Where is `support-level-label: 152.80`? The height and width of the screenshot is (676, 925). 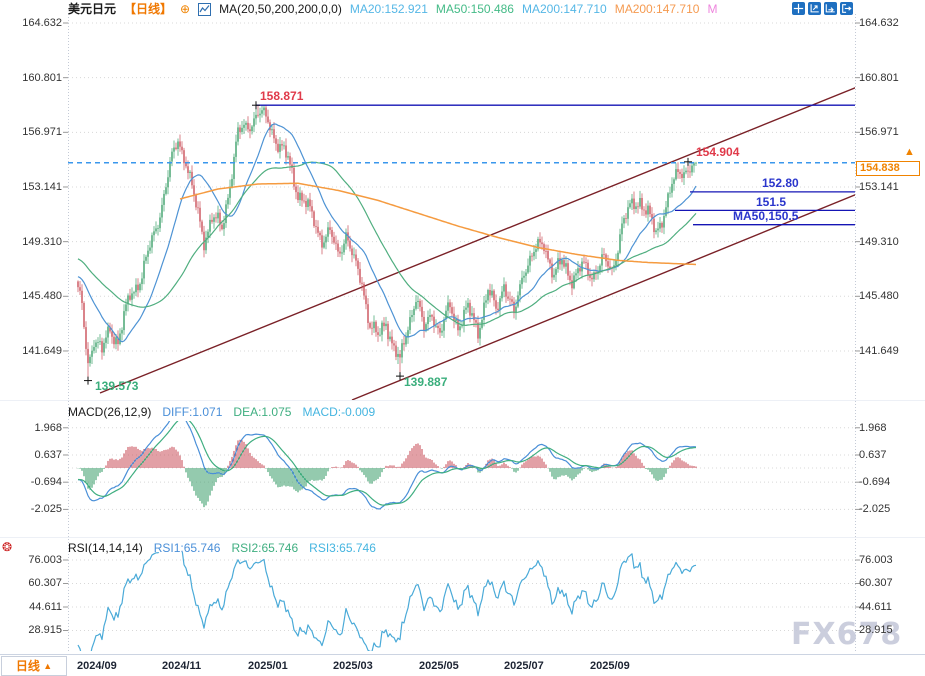
support-level-label: 152.80 is located at coordinates (780, 183).